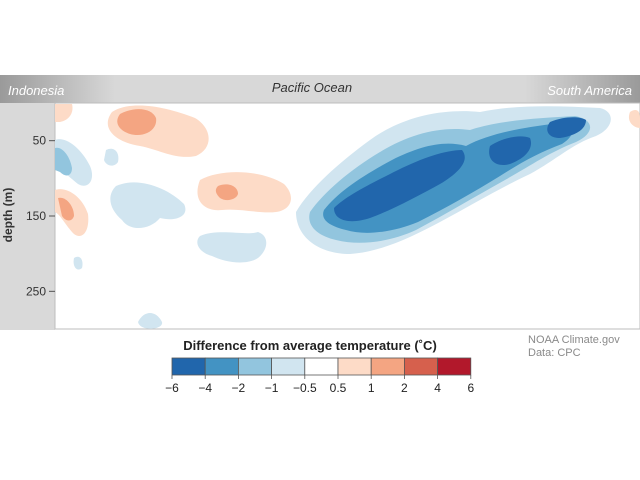 The height and width of the screenshot is (480, 640). I want to click on y-tick-label: 250, so click(36, 291).